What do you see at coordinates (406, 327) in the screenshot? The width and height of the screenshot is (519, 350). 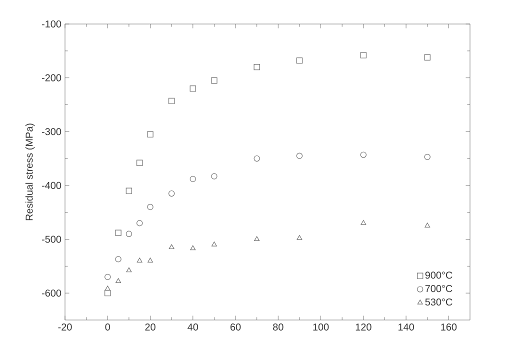 I see `x-tick-label: 140` at bounding box center [406, 327].